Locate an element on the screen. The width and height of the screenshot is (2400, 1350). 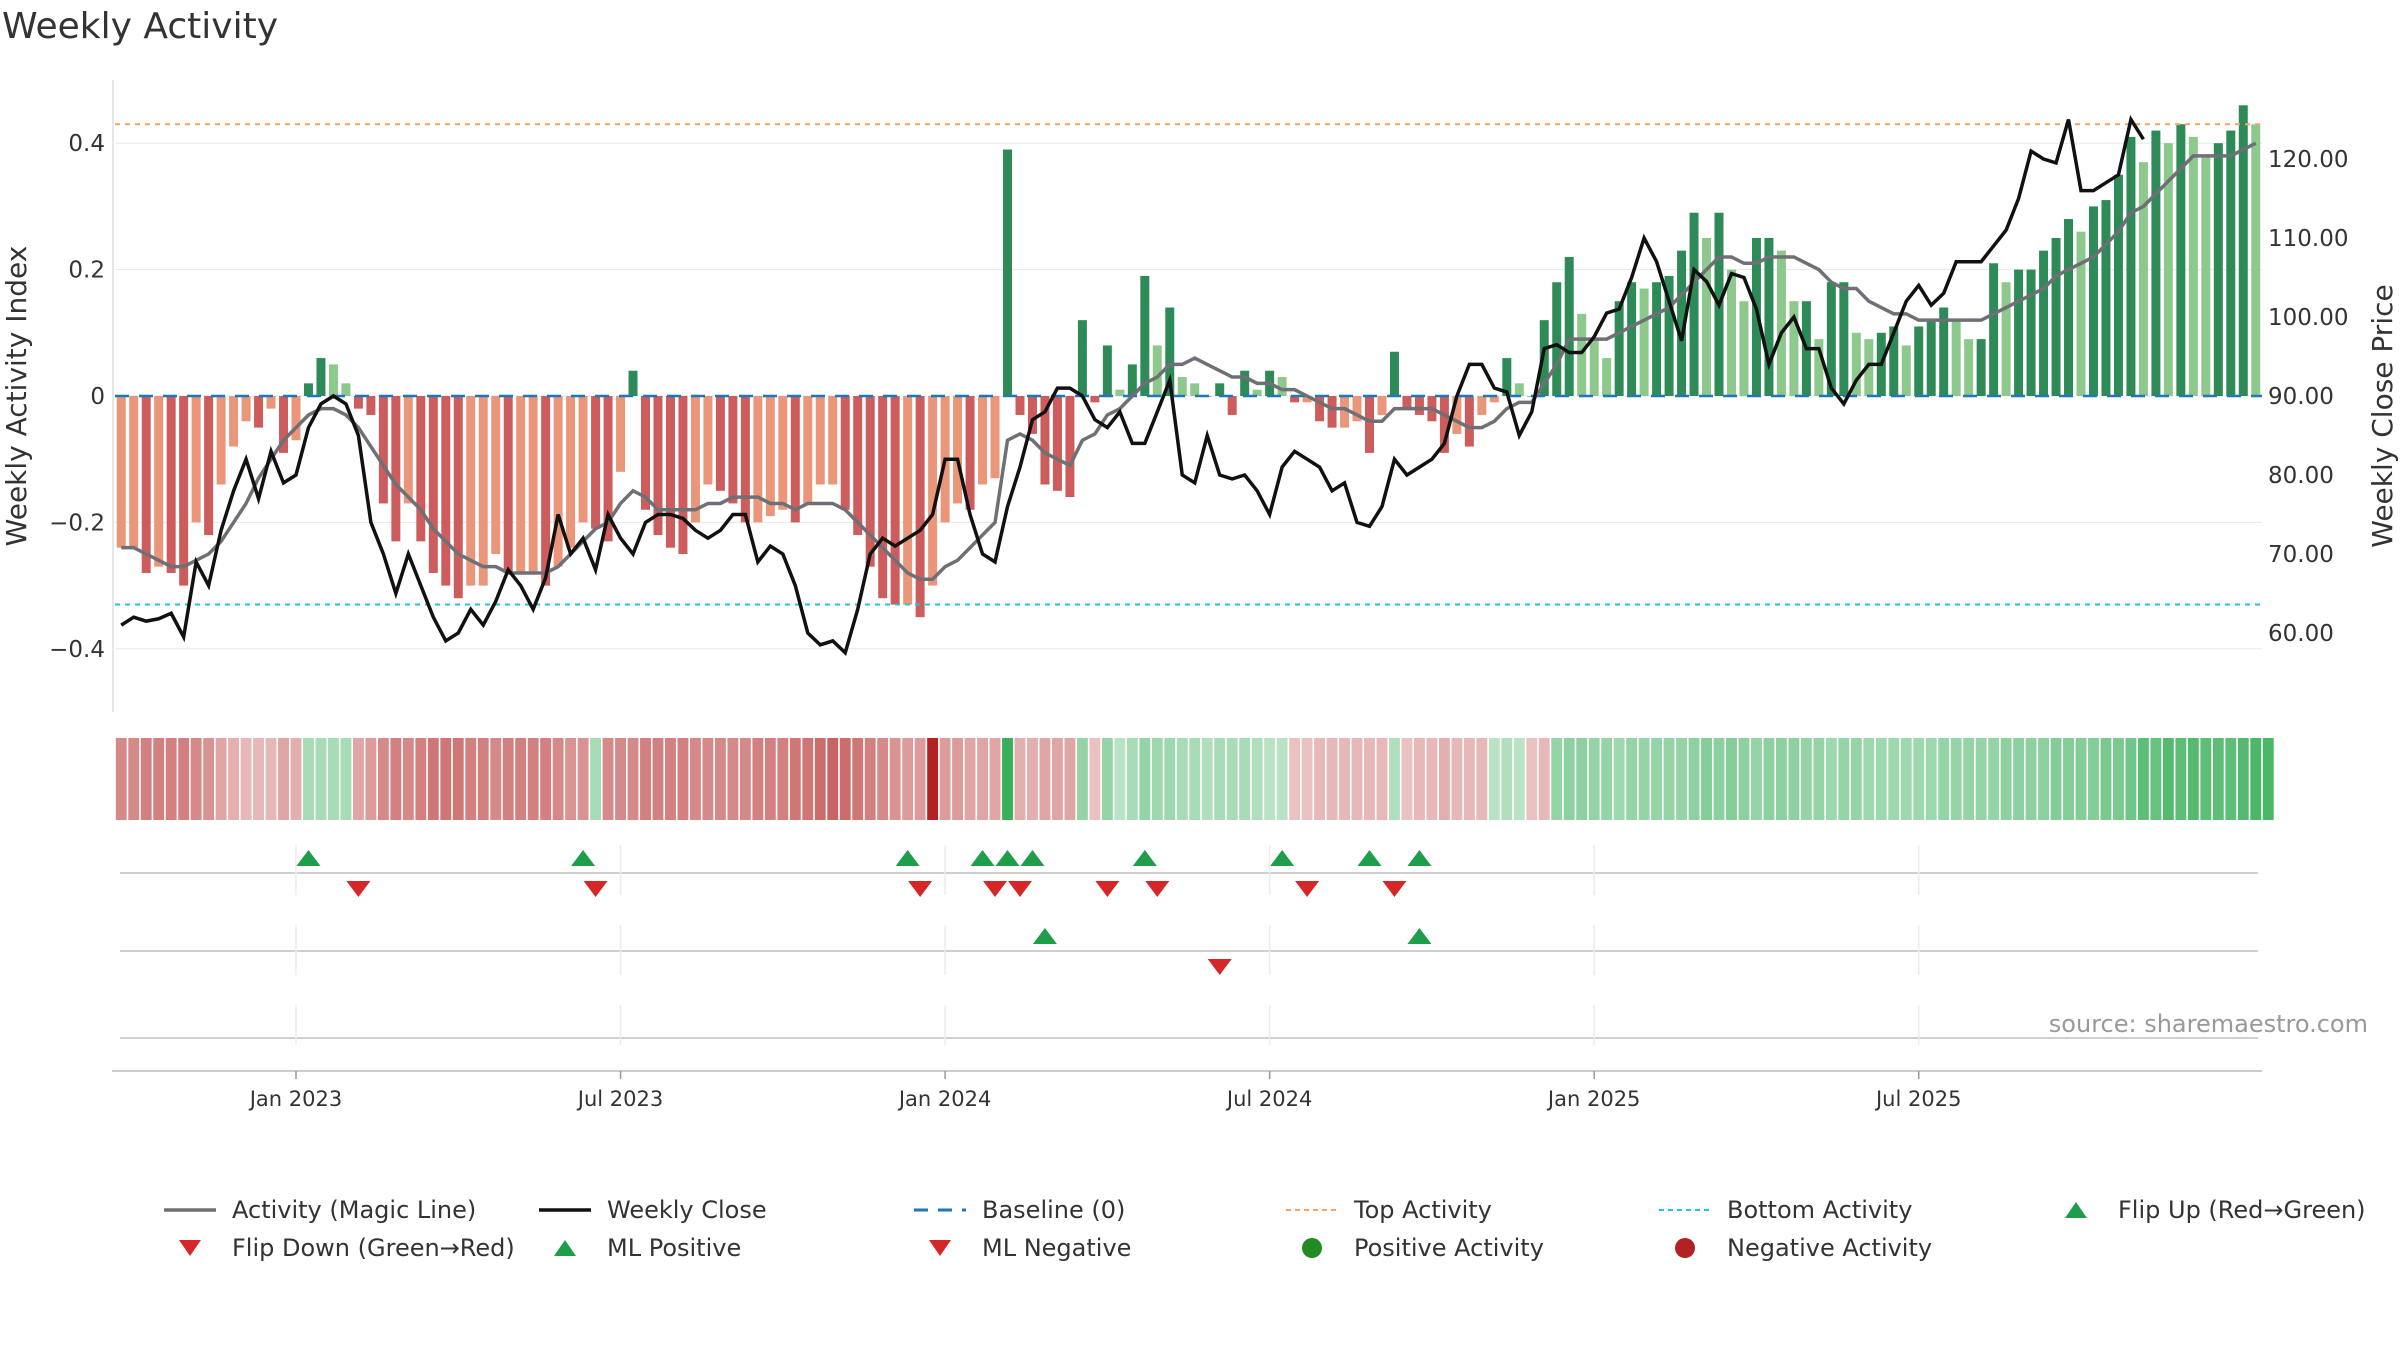
left-axis-label: Weekly Activity Index is located at coordinates (16, 396).